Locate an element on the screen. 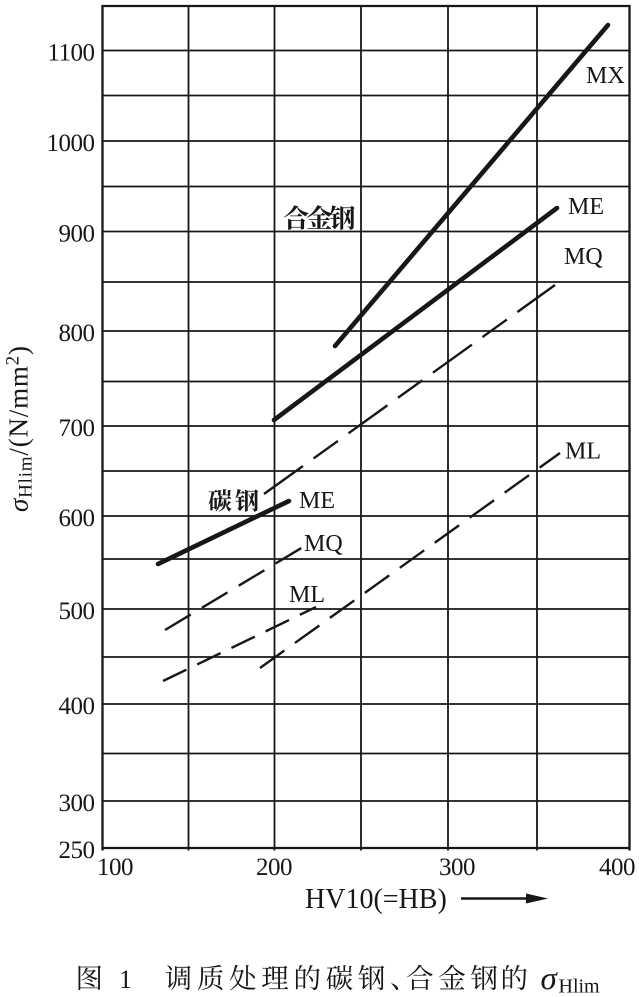 The height and width of the screenshot is (997, 639). svg-text: σ is located at coordinates (550, 979).